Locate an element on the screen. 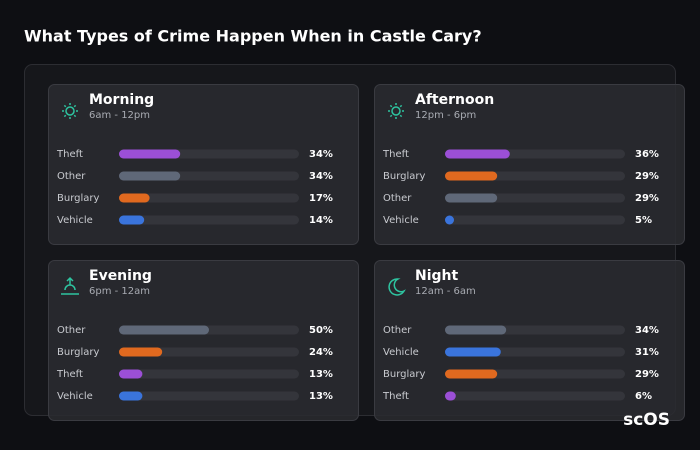 The image size is (700, 450). logo-text: scOS is located at coordinates (646, 420).